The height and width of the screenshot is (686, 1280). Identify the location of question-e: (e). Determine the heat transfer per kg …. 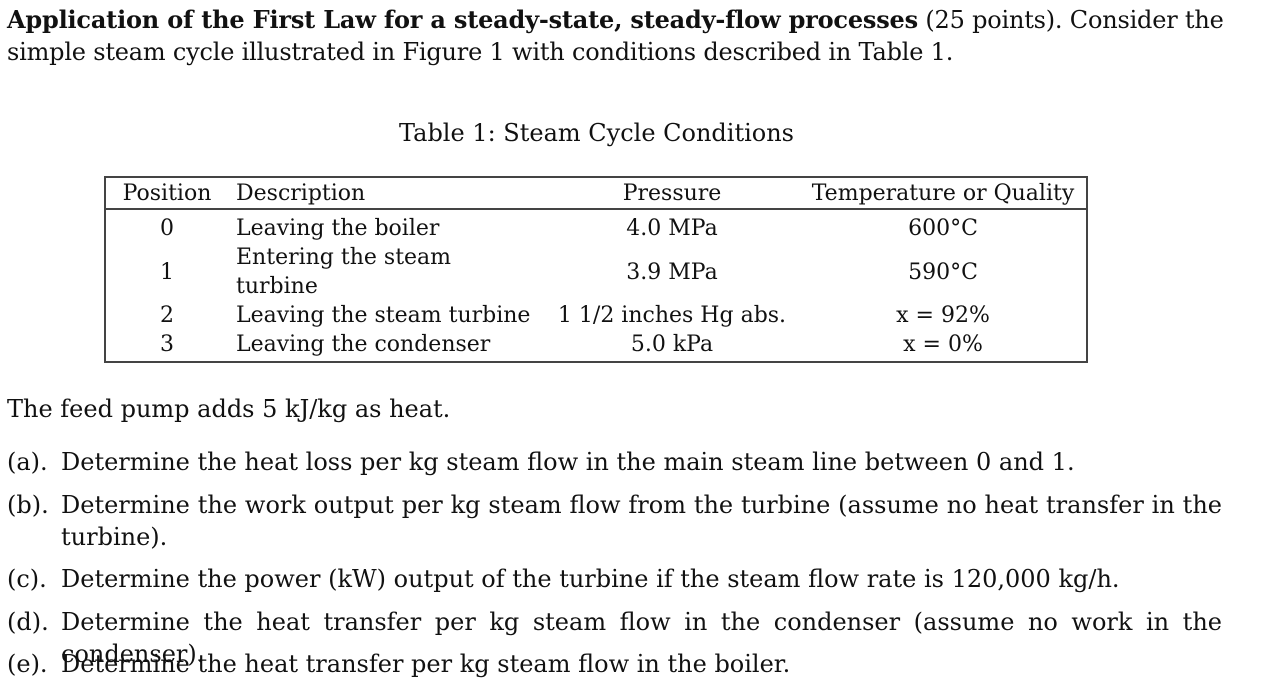
(614, 664).